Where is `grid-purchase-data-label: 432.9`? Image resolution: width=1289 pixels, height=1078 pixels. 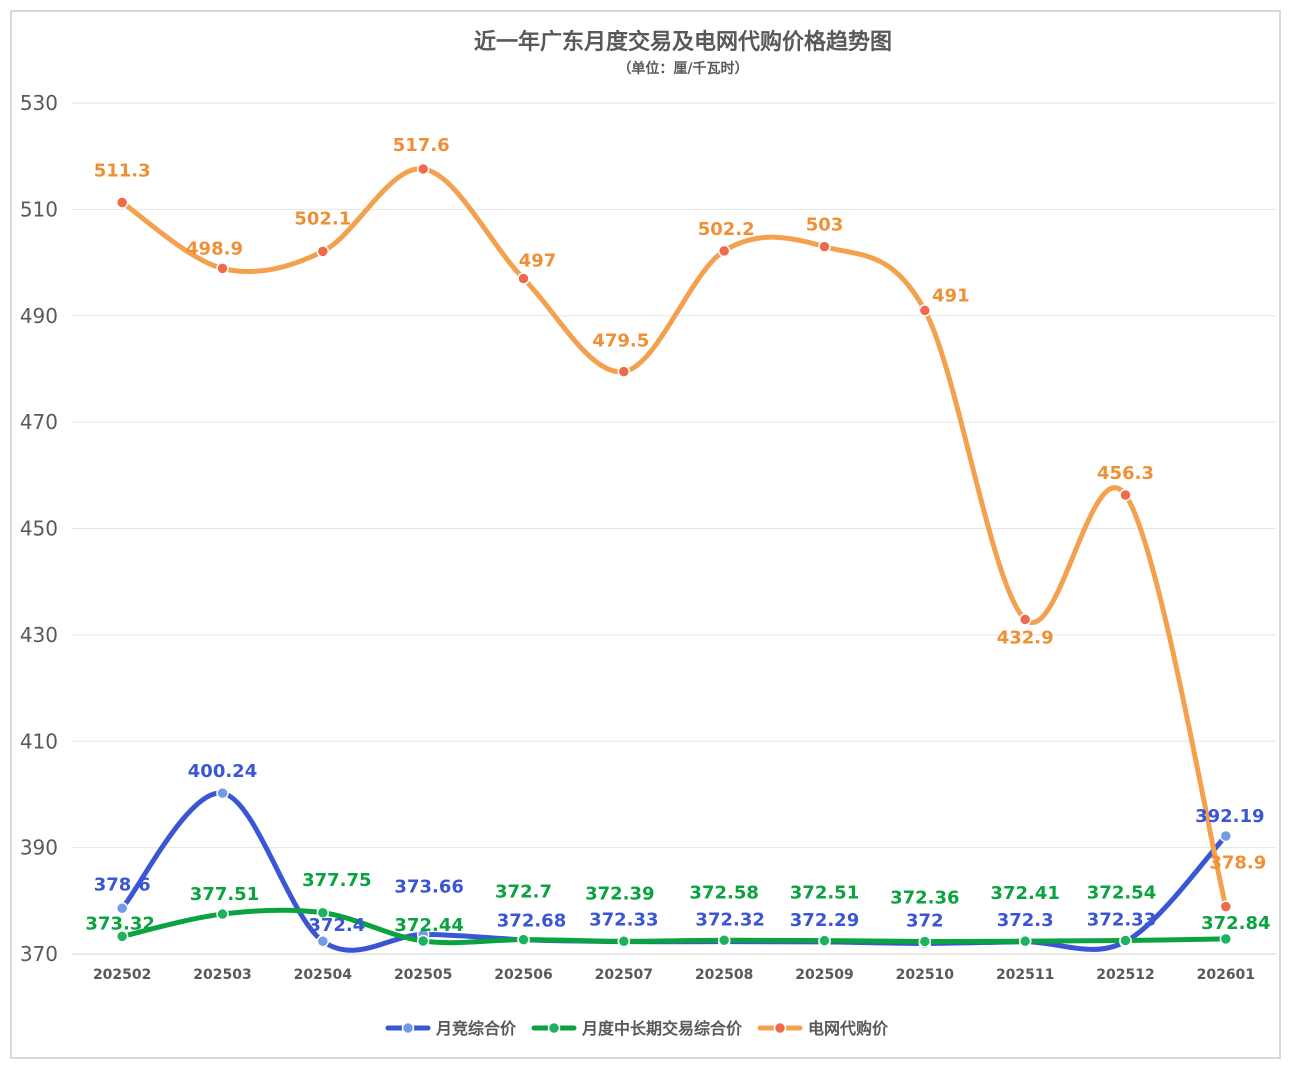
grid-purchase-data-label: 432.9 is located at coordinates (1025, 637).